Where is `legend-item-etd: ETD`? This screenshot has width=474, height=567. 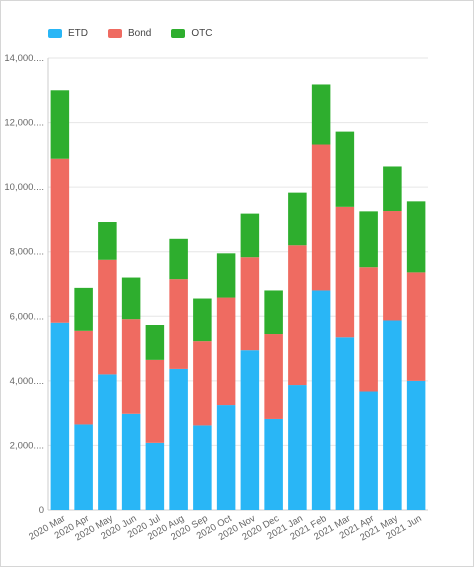
legend-item-etd: ETD is located at coordinates (68, 33).